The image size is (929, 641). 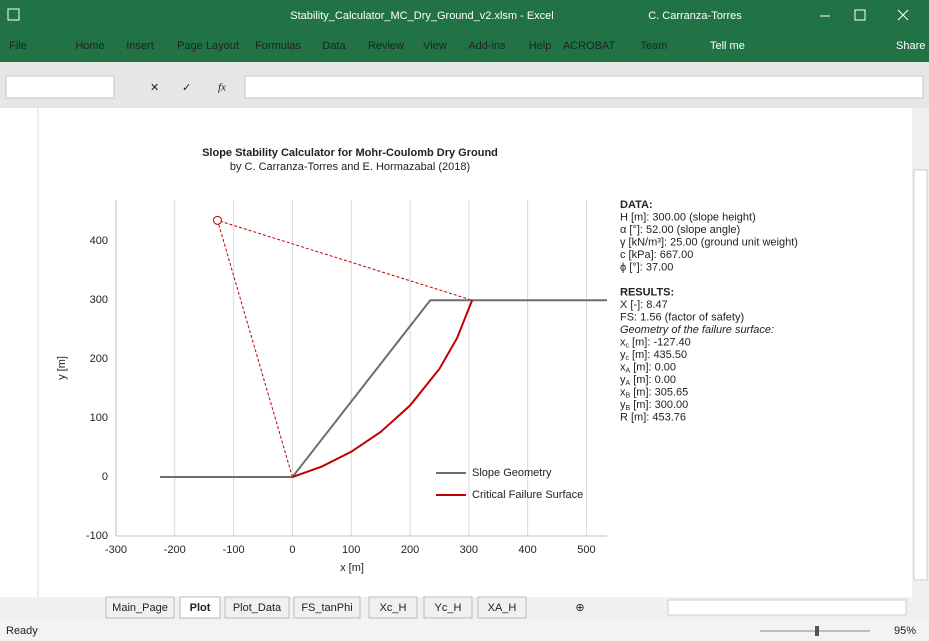 I want to click on ribbon-tab: Insert, so click(x=140, y=46).